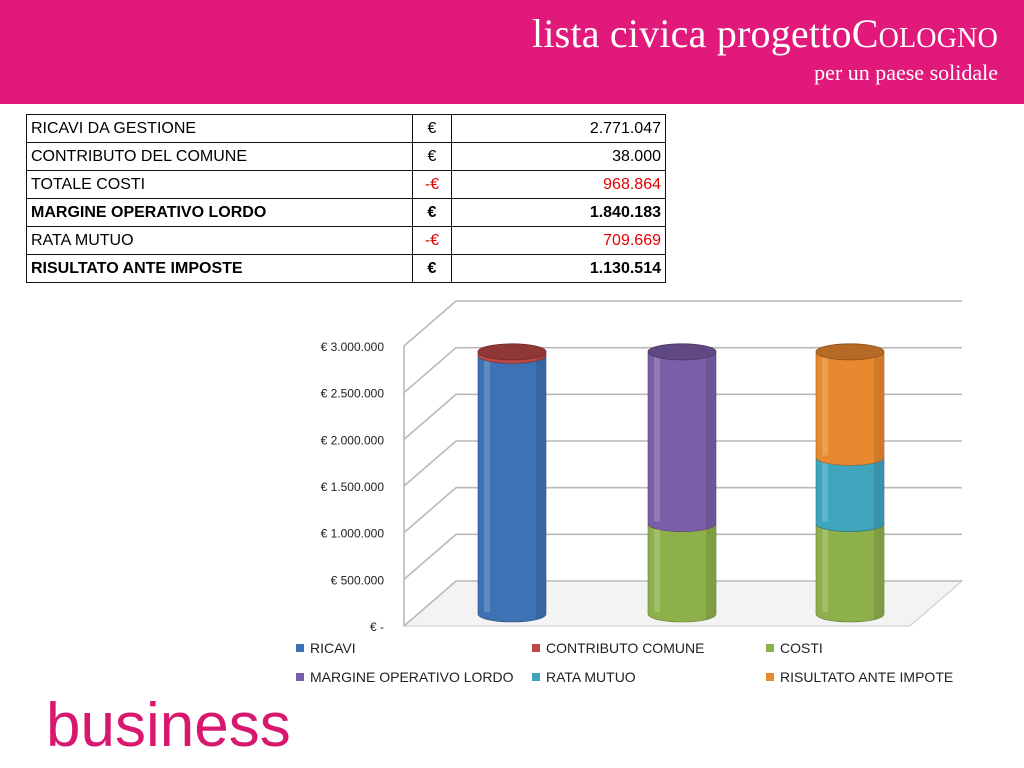 Image resolution: width=1024 pixels, height=768 pixels. Describe the element at coordinates (558, 212) in the screenshot. I see `row-amount: 1.840.183` at that location.